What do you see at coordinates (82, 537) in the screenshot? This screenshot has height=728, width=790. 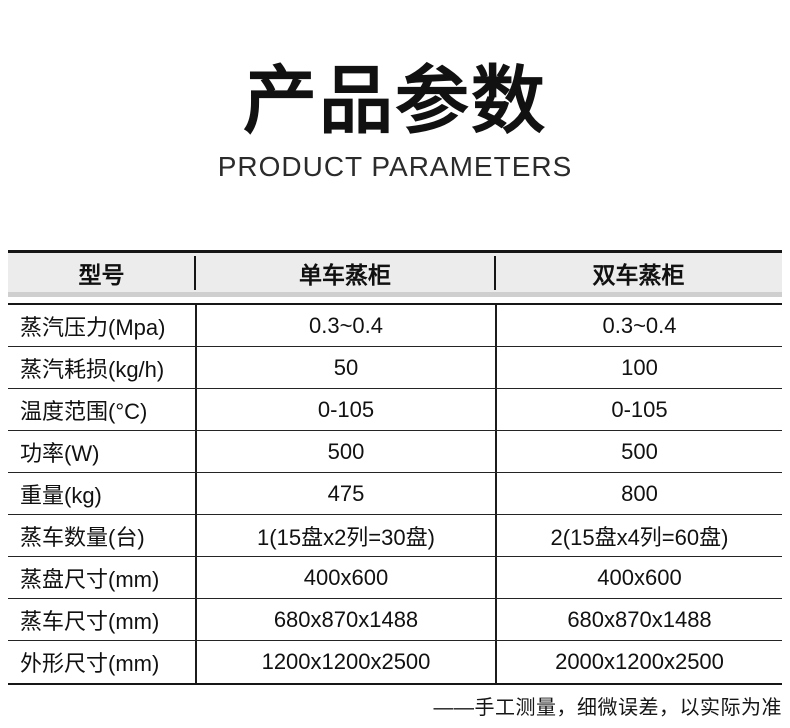 I see `row-label: 蒸车数量(台)` at bounding box center [82, 537].